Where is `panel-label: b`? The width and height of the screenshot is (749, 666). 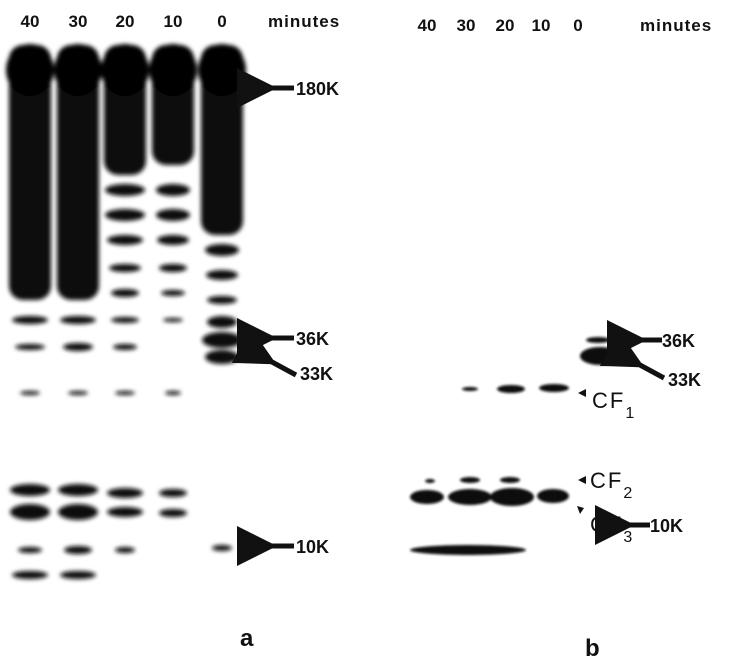
panel-label: b is located at coordinates (592, 648).